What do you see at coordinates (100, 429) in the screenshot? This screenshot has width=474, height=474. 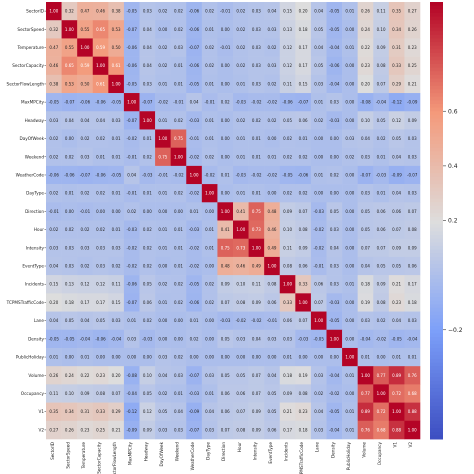 I see `cell-value-label: 0.25` at bounding box center [100, 429].